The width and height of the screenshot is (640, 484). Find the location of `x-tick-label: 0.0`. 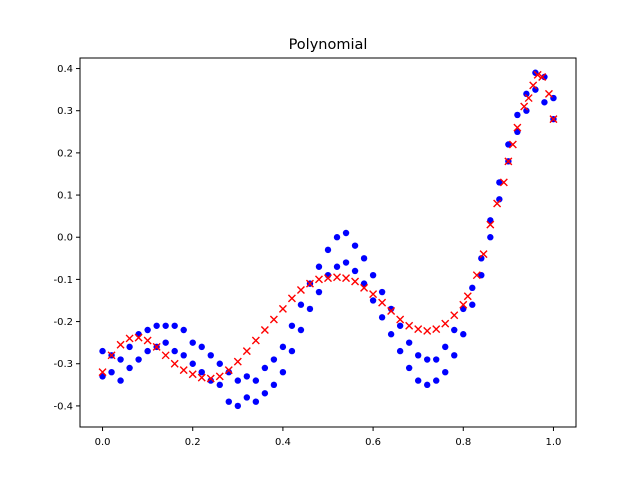

x-tick-label: 0.0 is located at coordinates (103, 442).